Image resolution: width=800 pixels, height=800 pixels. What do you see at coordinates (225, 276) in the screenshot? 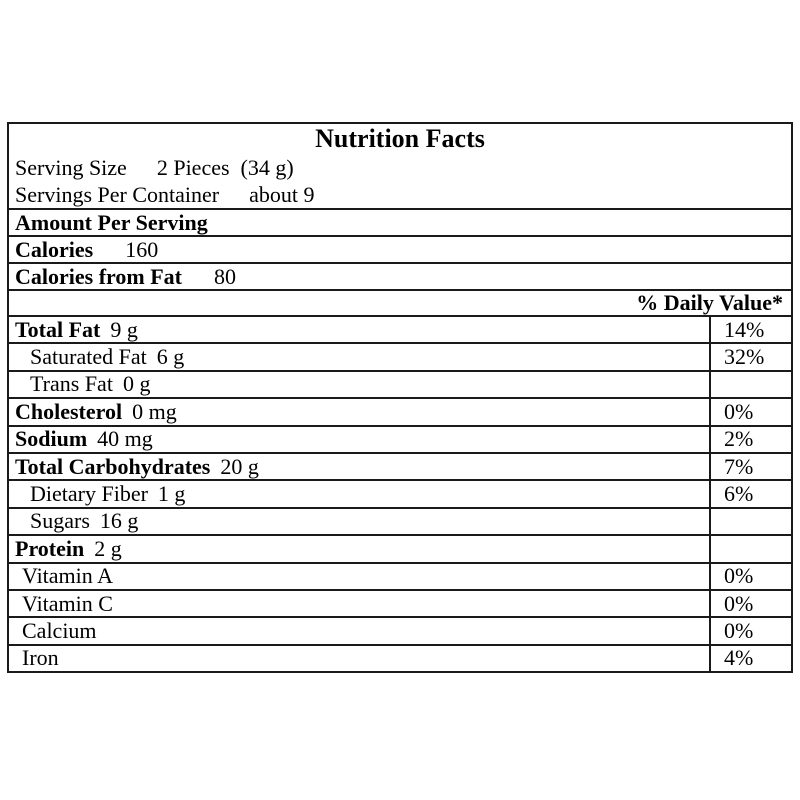
I see `calories-from-fat-value: 80` at bounding box center [225, 276].